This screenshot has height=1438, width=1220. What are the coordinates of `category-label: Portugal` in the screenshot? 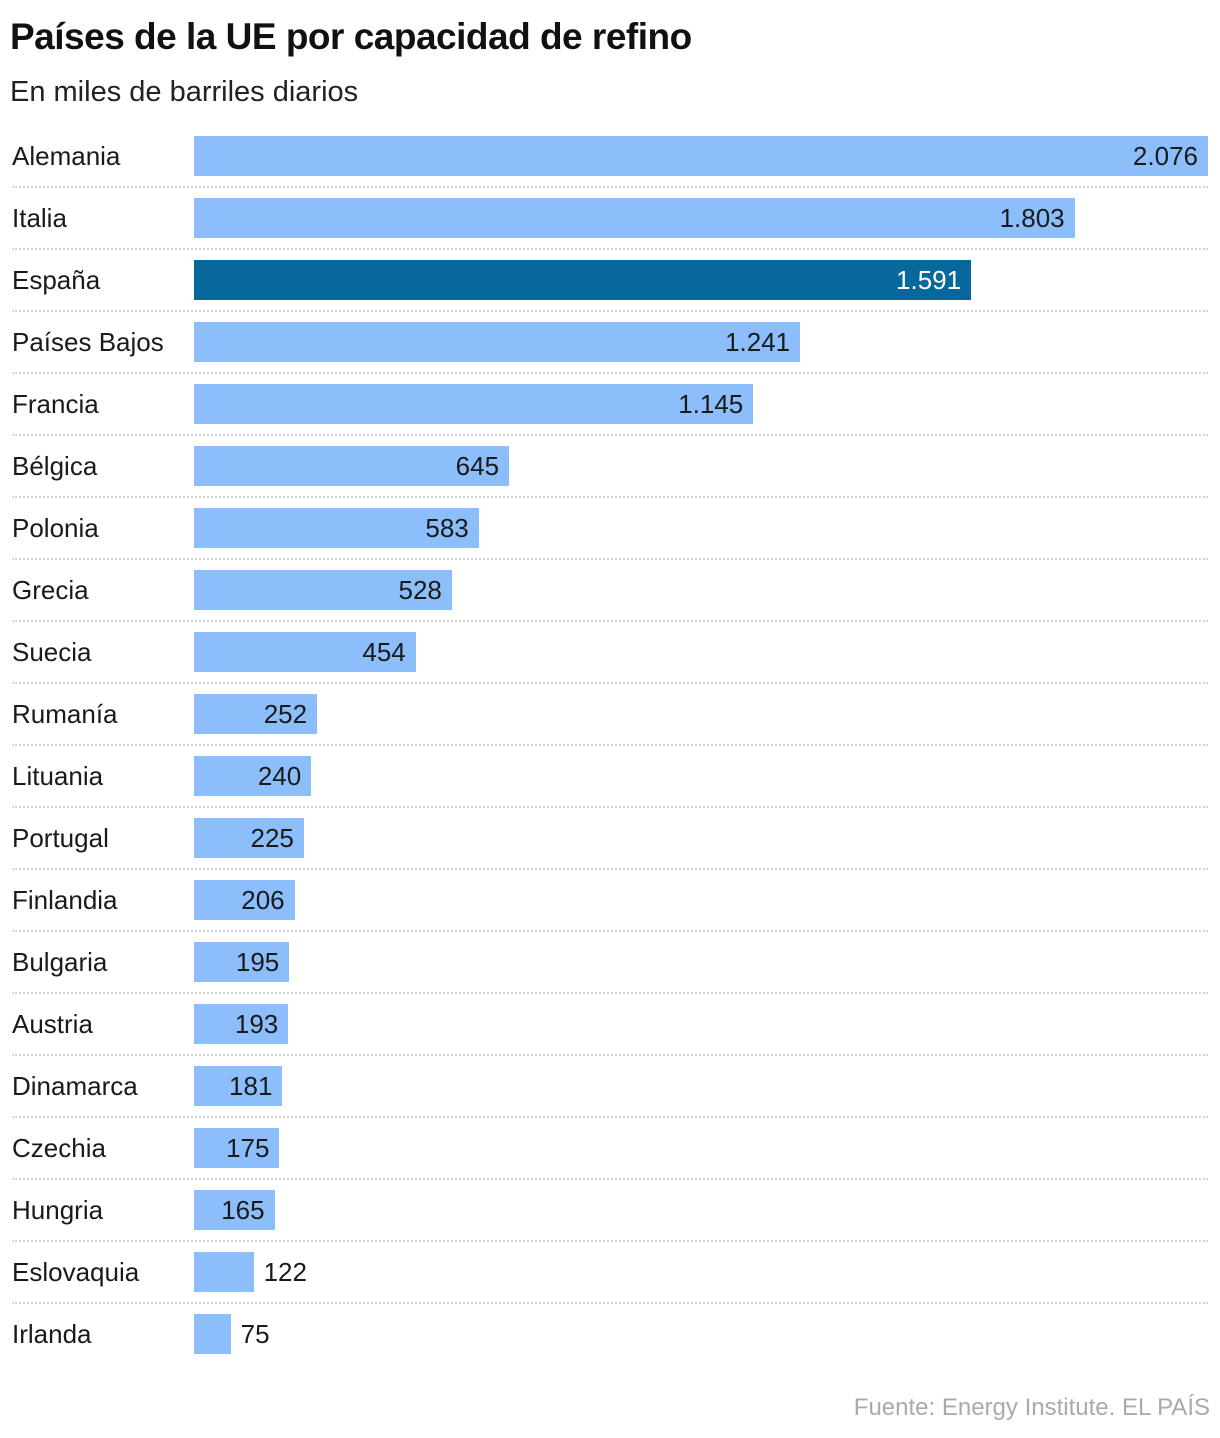 It's located at (60, 838).